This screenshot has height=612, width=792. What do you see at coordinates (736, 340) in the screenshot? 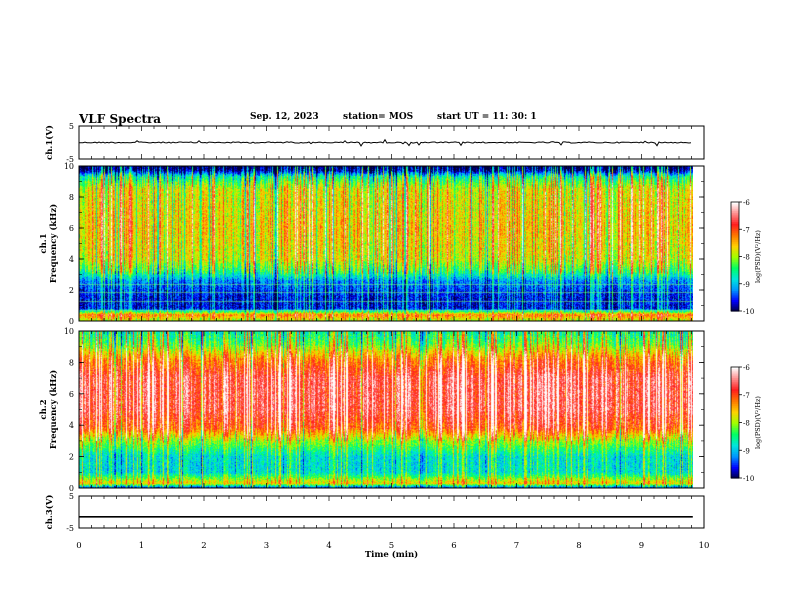
I see `colorbars` at bounding box center [736, 340].